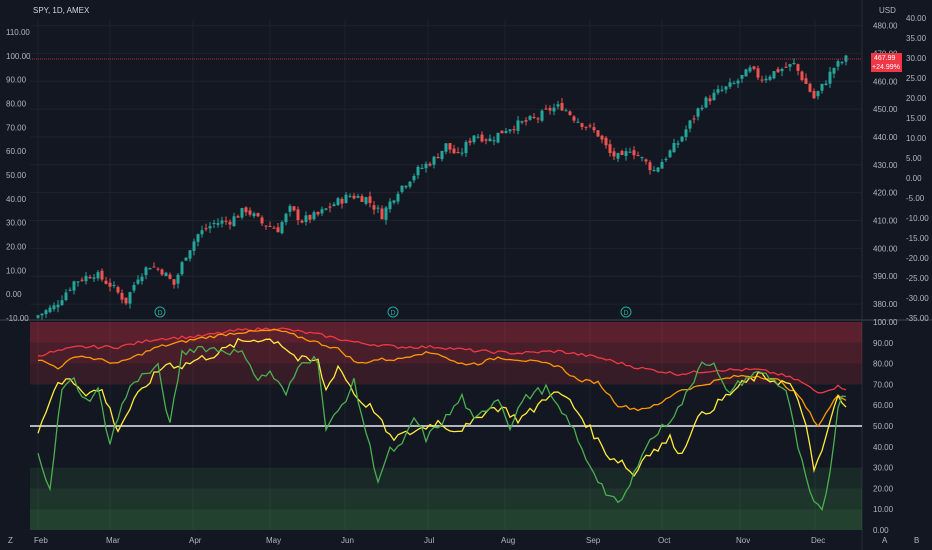 The width and height of the screenshot is (932, 550). I want to click on dividend-marker-circle, so click(626, 312).